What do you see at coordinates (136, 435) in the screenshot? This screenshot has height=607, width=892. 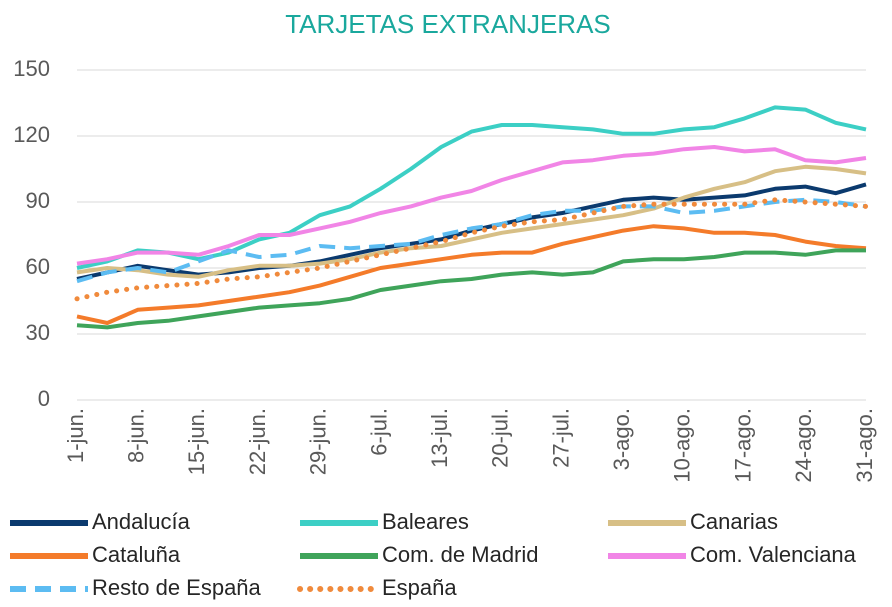 I see `x-tick-label: 8-jun.` at bounding box center [136, 435].